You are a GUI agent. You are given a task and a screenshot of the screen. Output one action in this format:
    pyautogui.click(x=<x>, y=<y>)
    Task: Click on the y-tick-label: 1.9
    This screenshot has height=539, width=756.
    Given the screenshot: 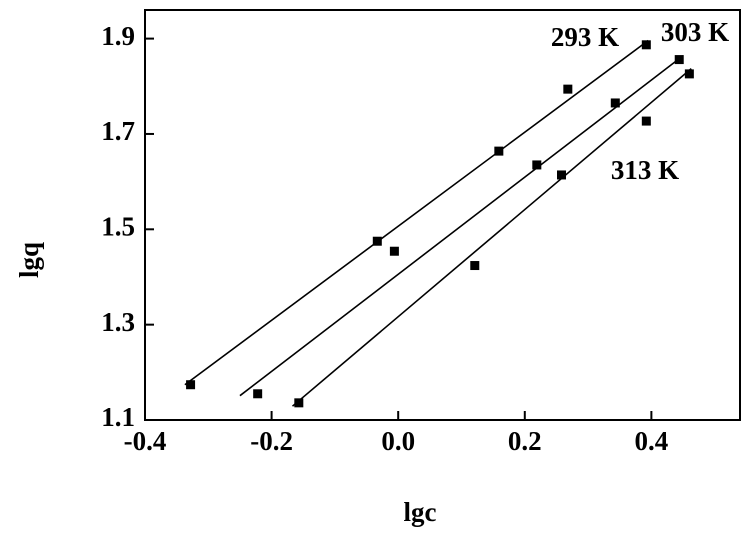 What is the action you would take?
    pyautogui.click(x=118, y=36)
    